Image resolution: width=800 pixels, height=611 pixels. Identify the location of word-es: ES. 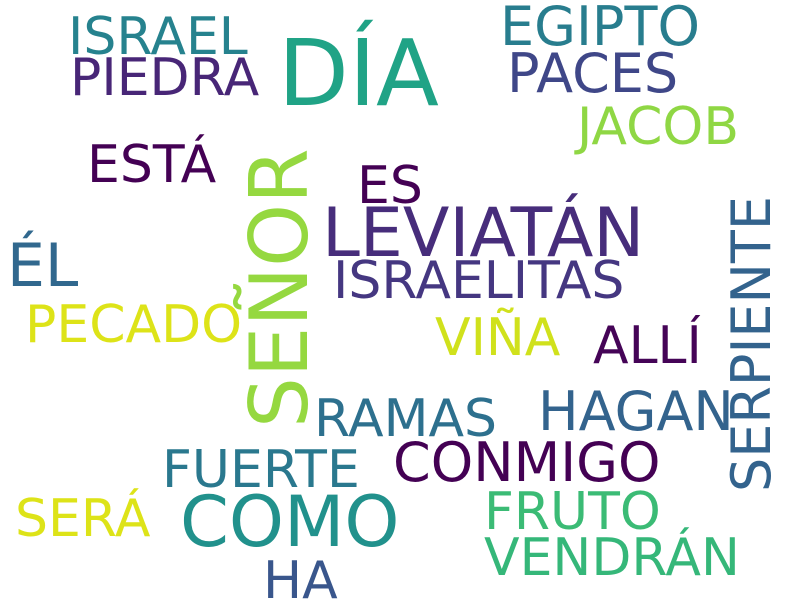
(390, 186).